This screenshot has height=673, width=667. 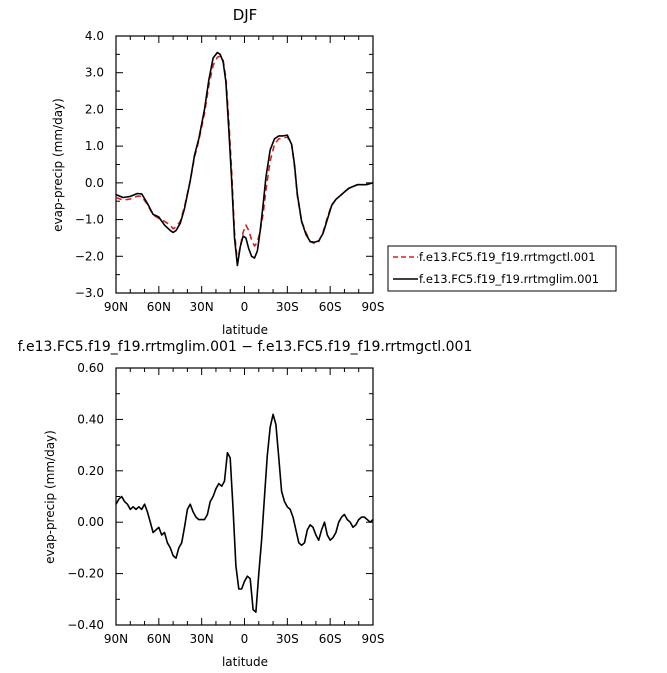 What do you see at coordinates (94, 109) in the screenshot?
I see `top-ytick-label: 2.0` at bounding box center [94, 109].